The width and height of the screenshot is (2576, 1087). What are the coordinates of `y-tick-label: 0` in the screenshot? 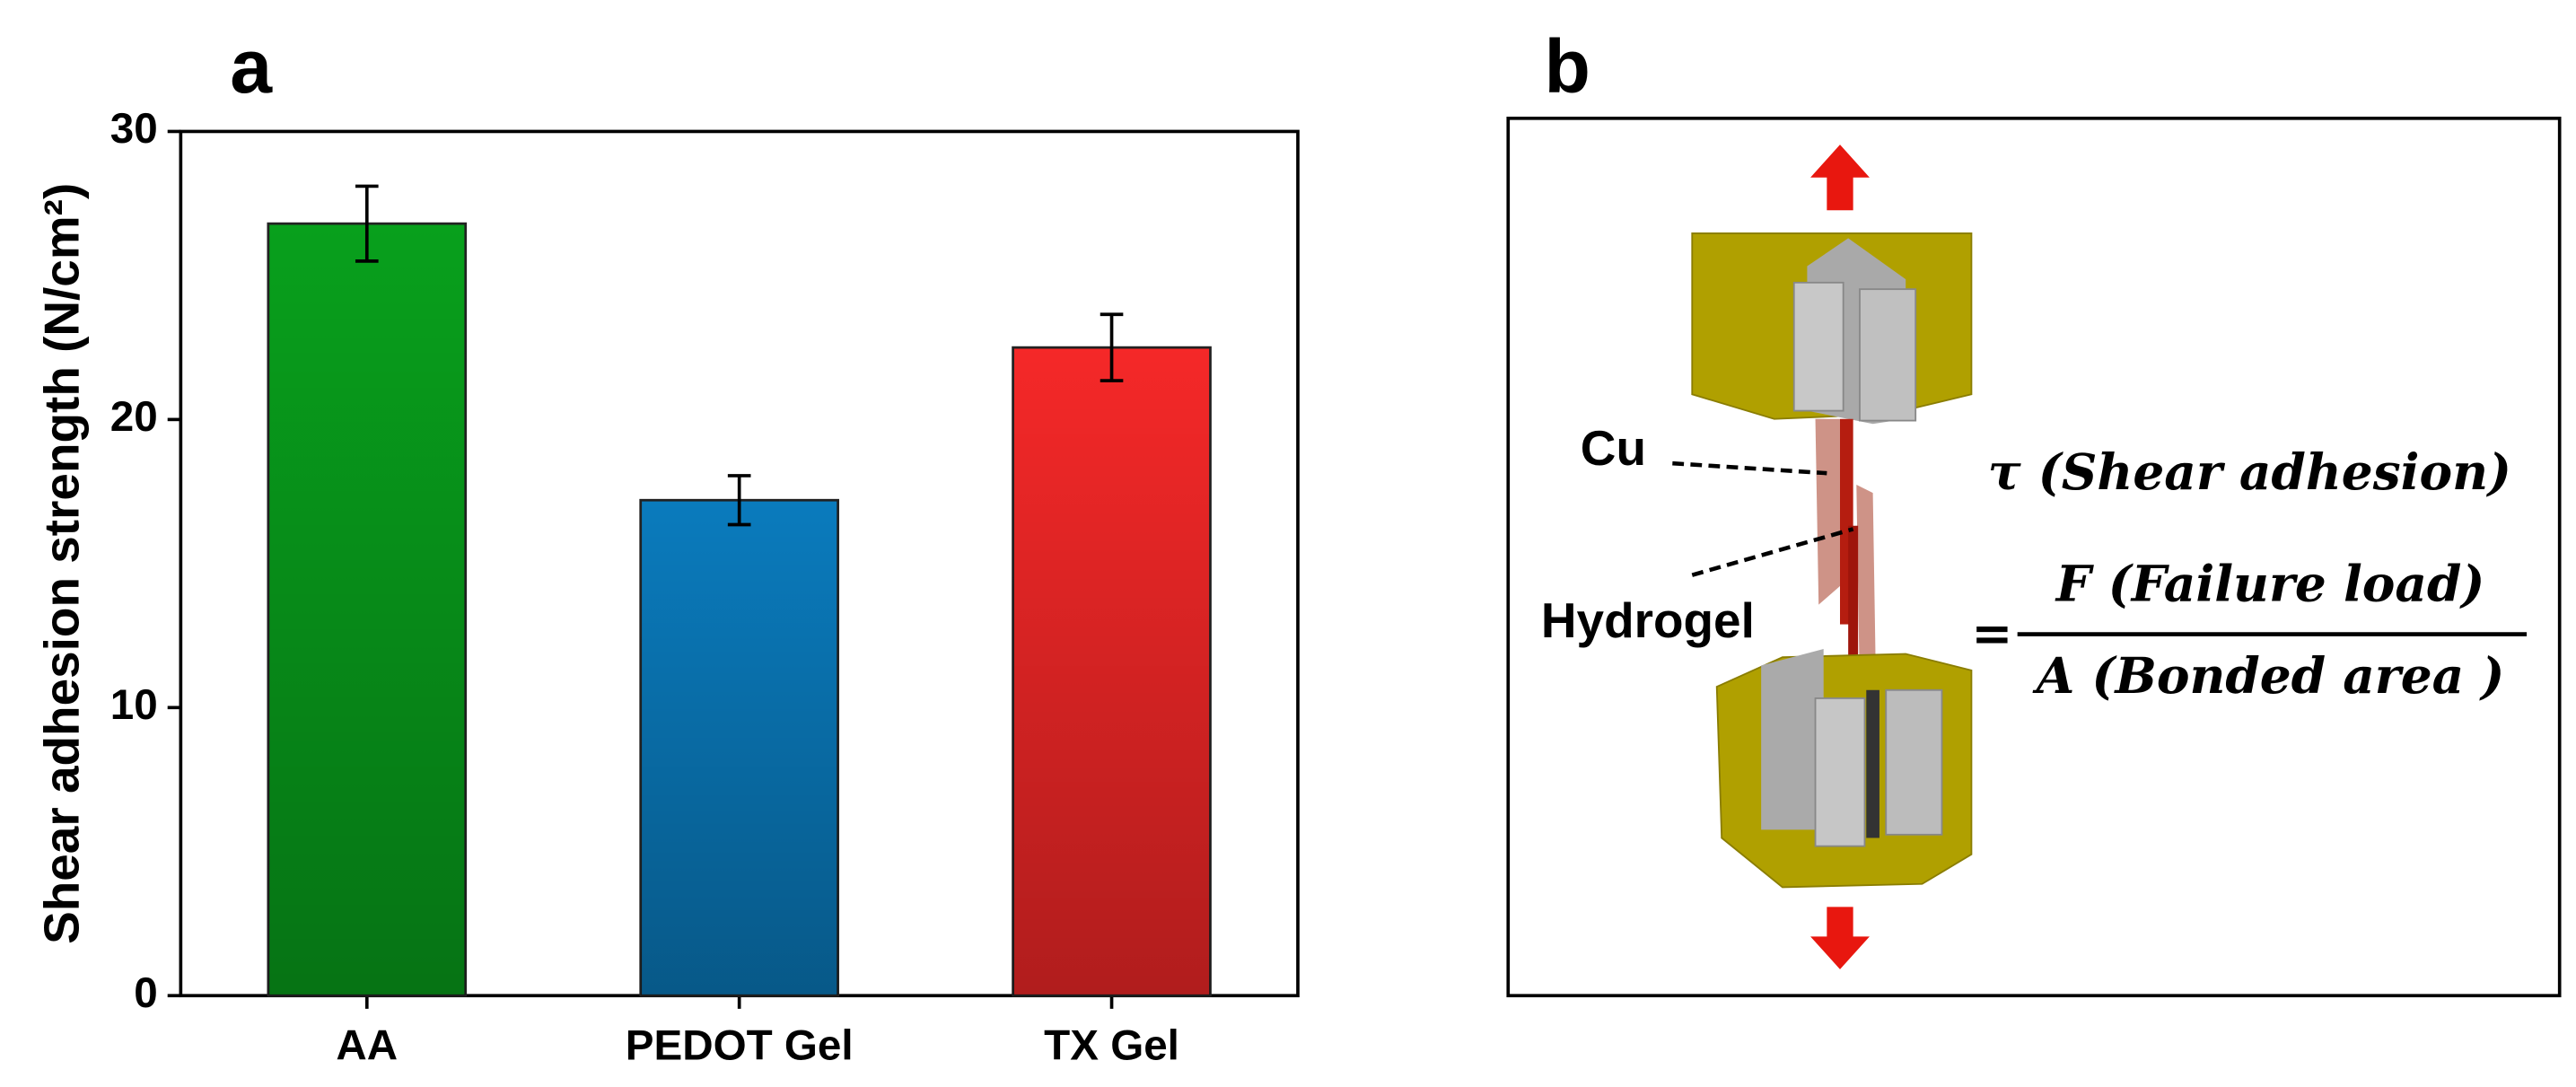 It's located at (145, 993).